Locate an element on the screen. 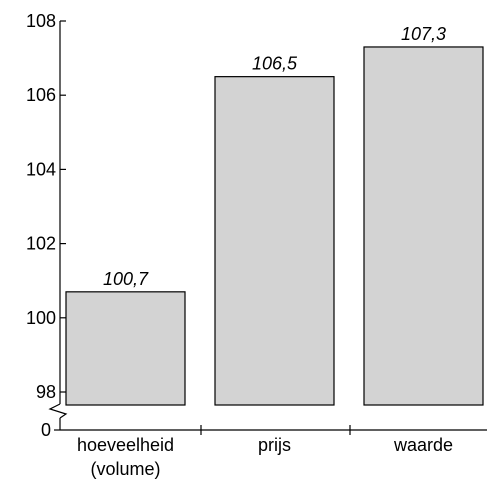 Image resolution: width=497 pixels, height=486 pixels. x-category-label-line: prijs is located at coordinates (274, 445).